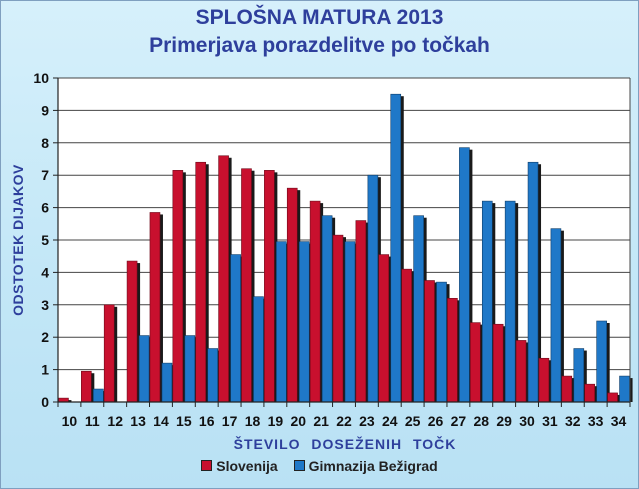 The height and width of the screenshot is (489, 639). I want to click on y-tick-label: 1, so click(45, 370).